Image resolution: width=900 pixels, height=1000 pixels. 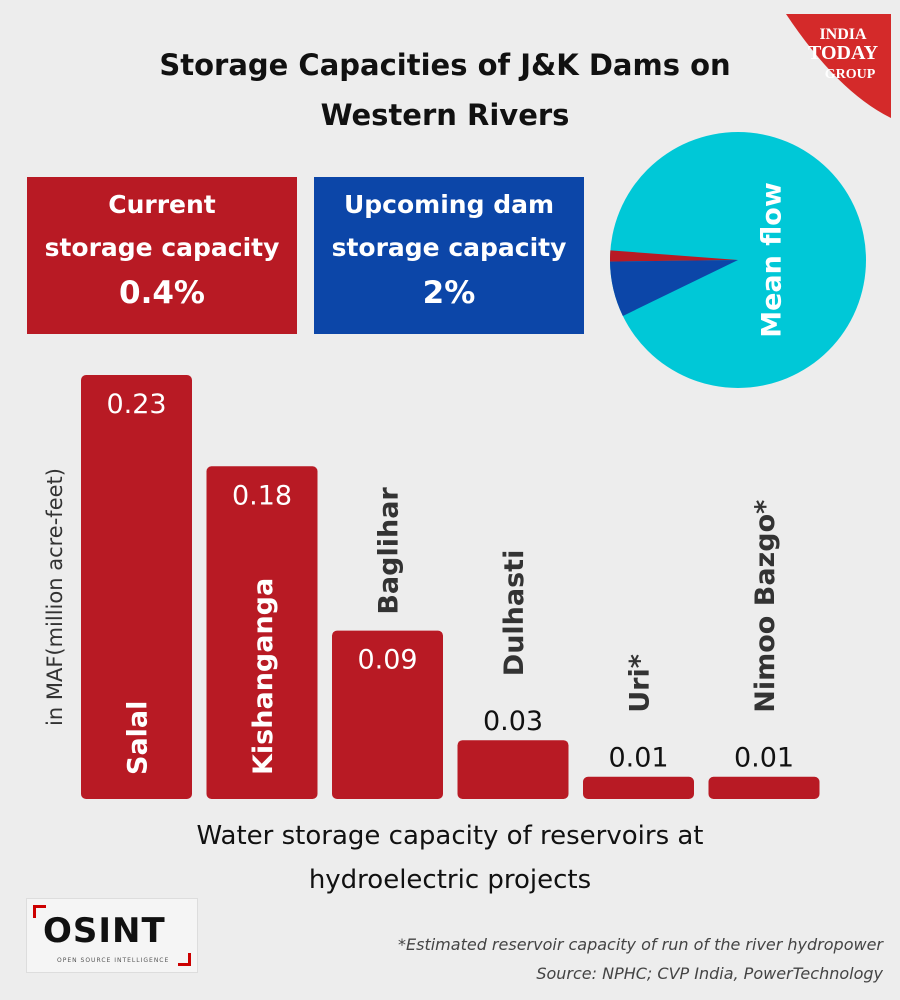 I want to click on pie-label-mean-flow: Mean flow, so click(x=772, y=260).